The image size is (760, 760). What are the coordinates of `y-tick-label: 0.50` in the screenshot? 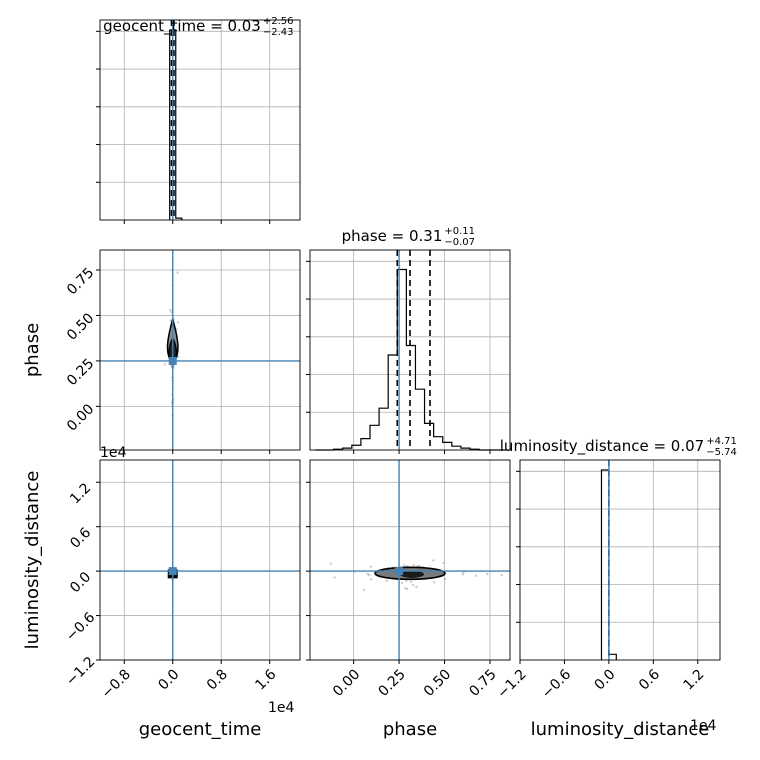 It's located at (80, 326).